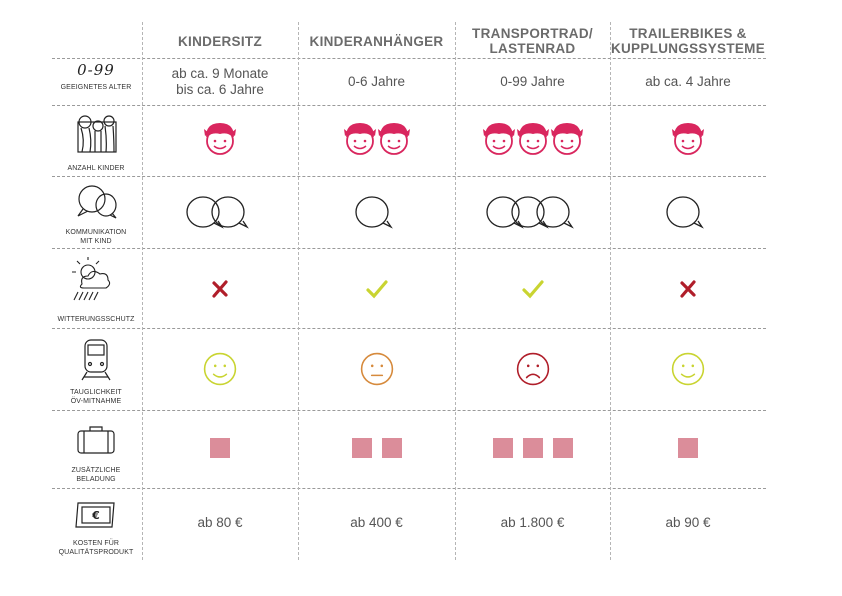  What do you see at coordinates (532, 81) in the screenshot?
I see `age-cell: 0-99 Jahre` at bounding box center [532, 81].